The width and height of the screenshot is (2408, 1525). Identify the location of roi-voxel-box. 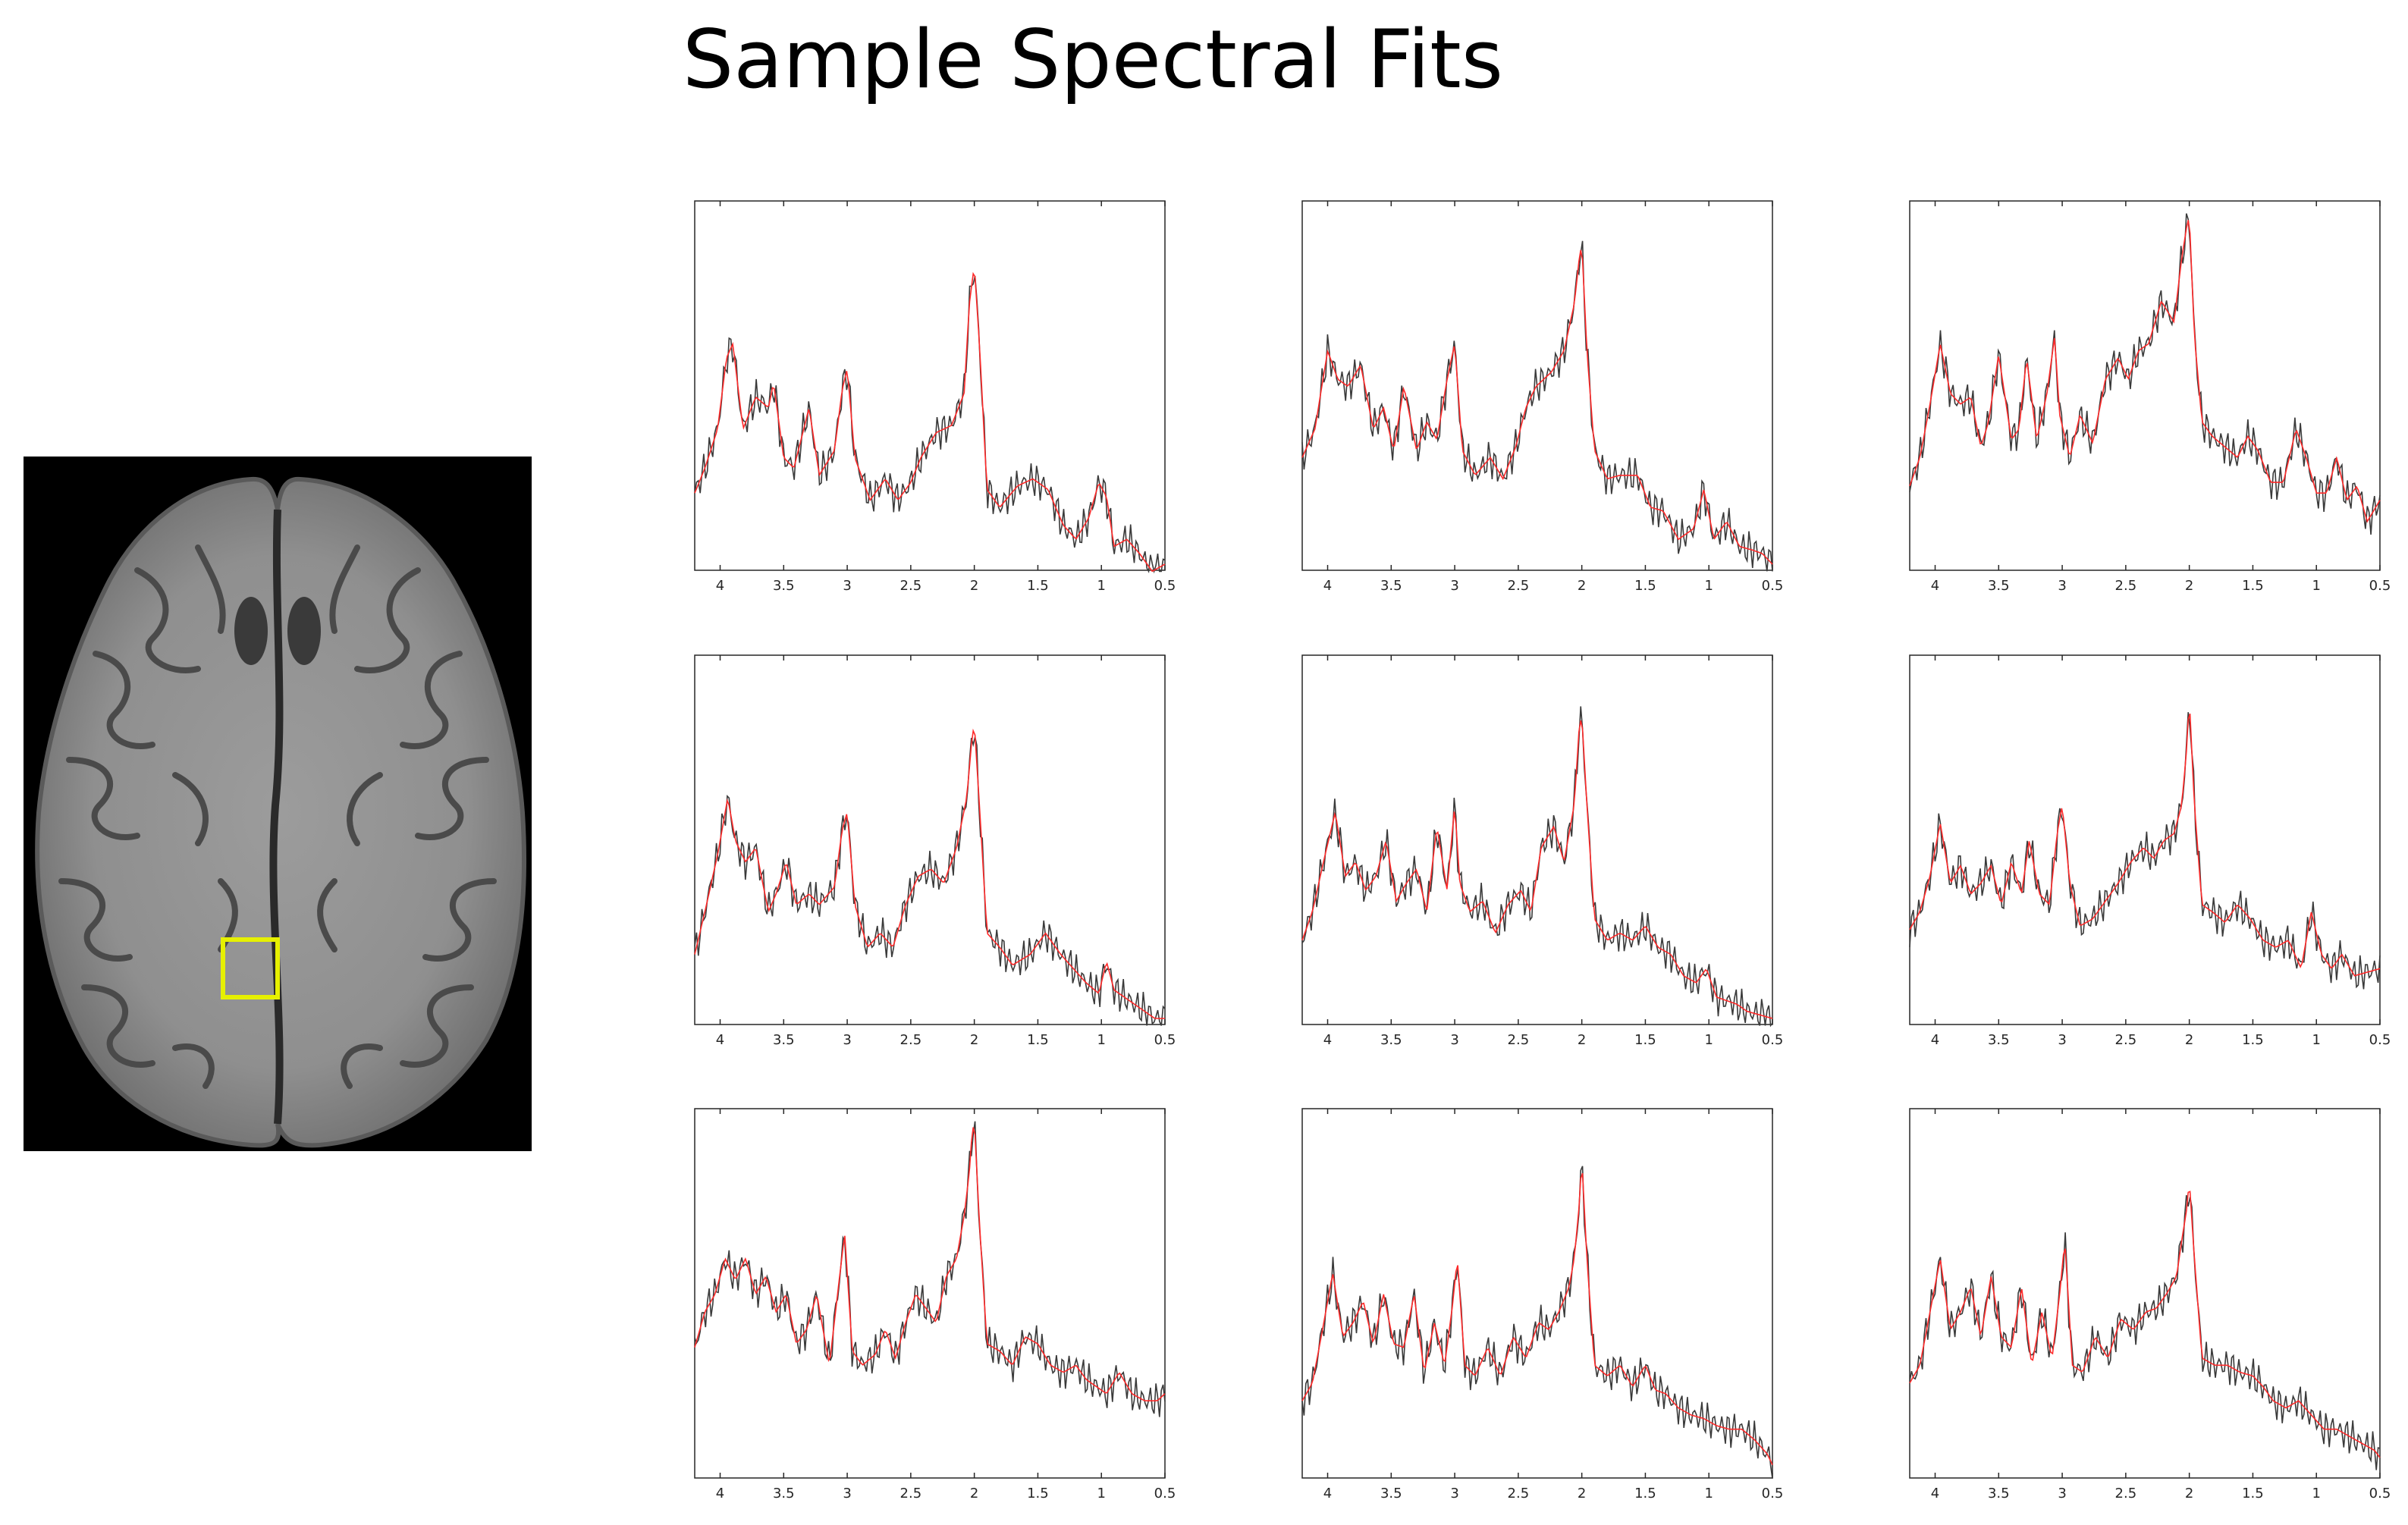
(250, 968).